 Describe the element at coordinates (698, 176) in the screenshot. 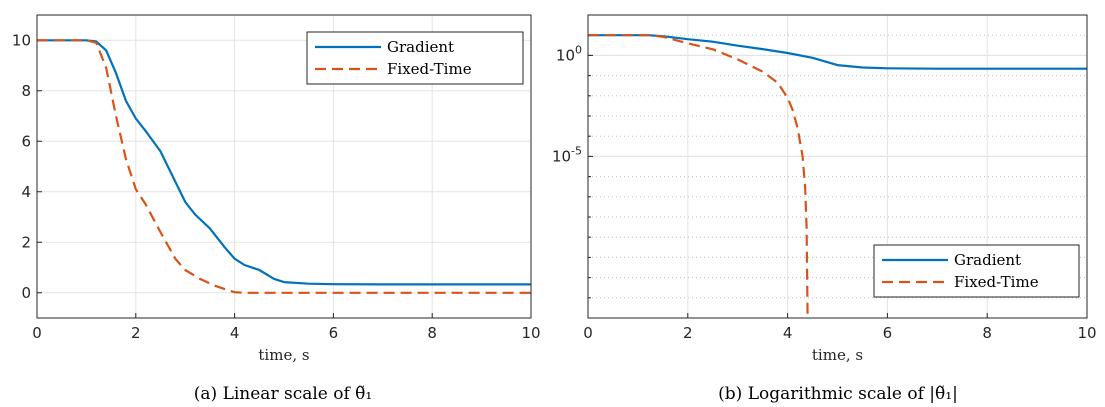

I see `series-line-fixed-time` at that location.